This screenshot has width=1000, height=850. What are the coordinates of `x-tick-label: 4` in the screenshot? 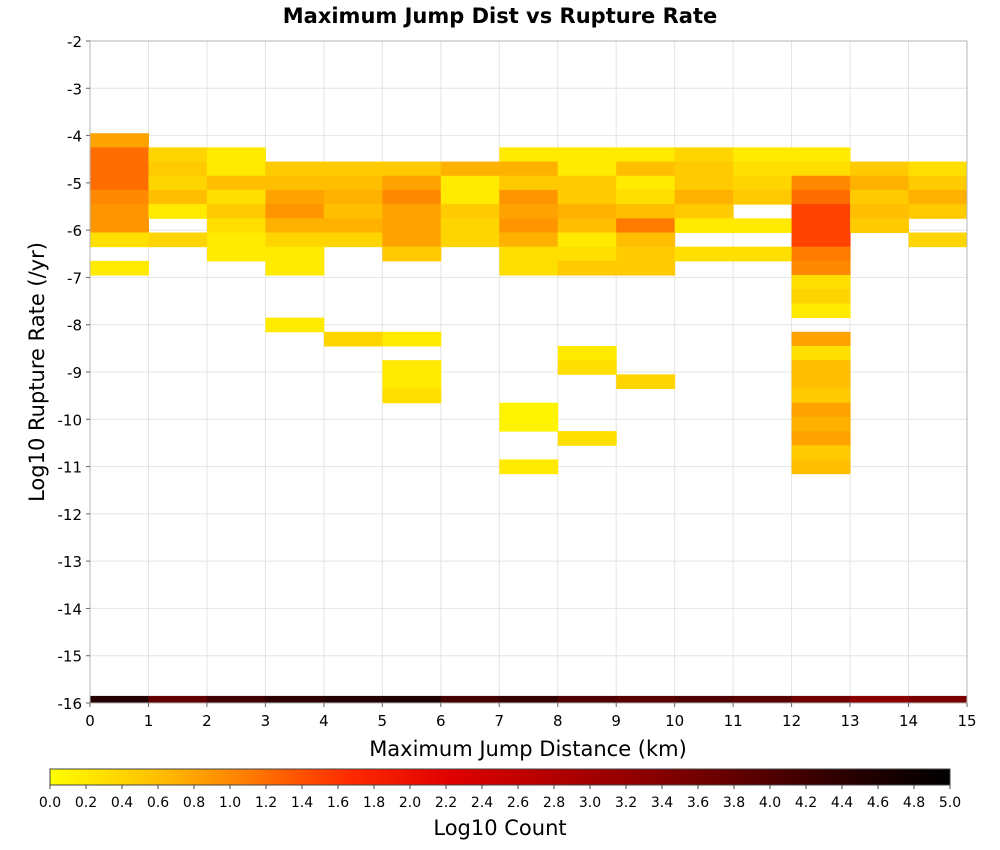 It's located at (324, 721).